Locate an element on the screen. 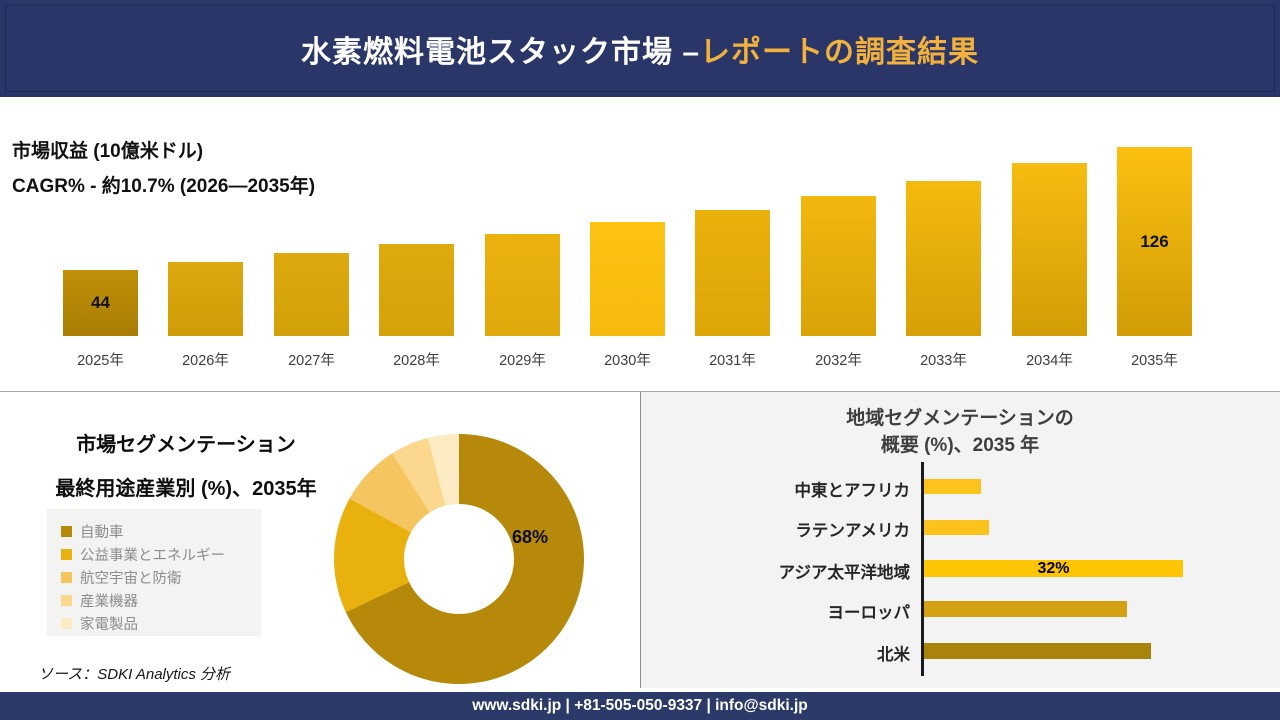 Image resolution: width=1280 pixels, height=720 pixels. revenue-bar-2026年 is located at coordinates (205, 299).